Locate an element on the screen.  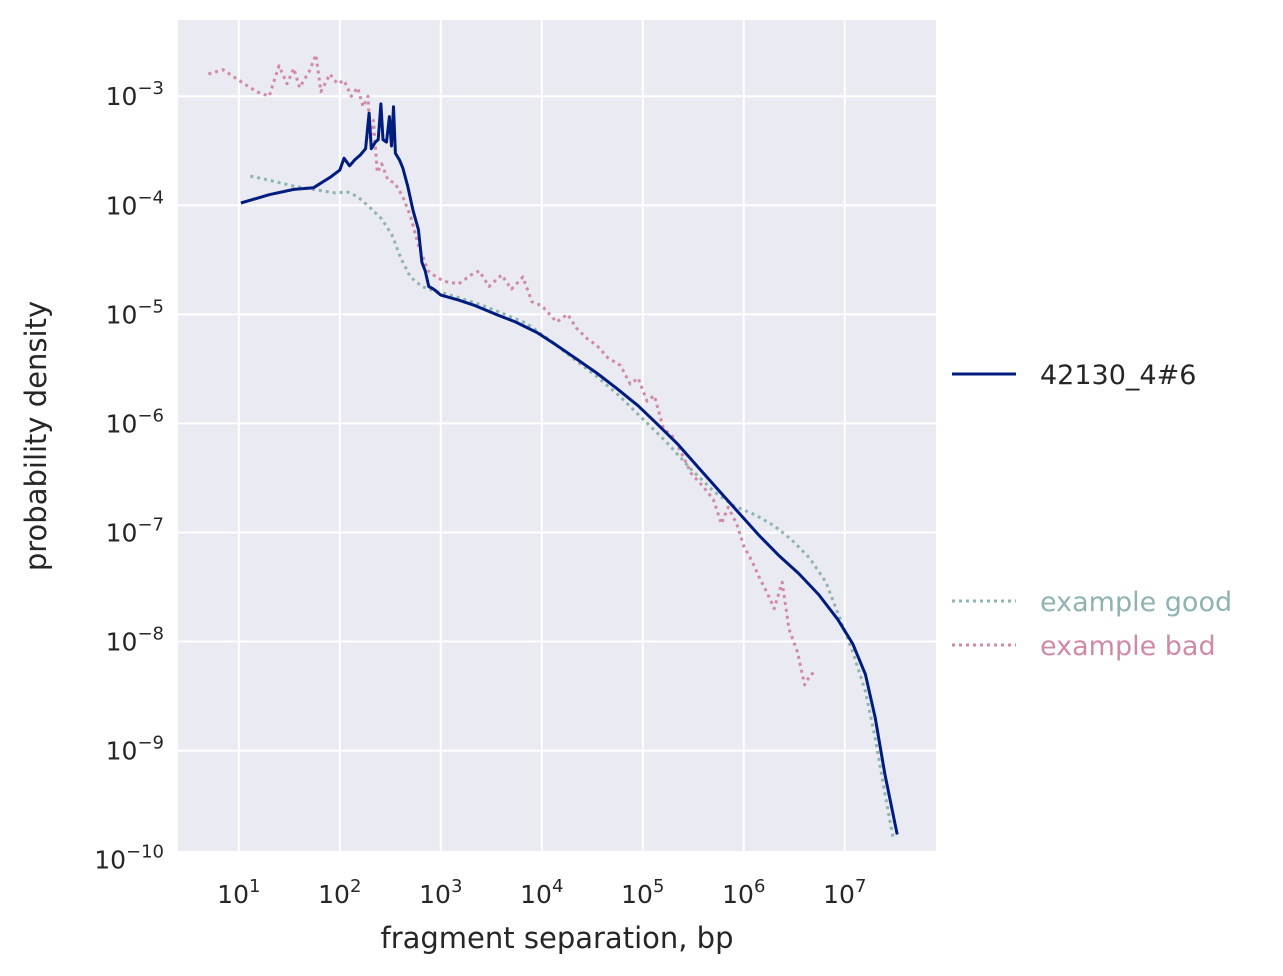
y-tick-label: 10⁻⁶ is located at coordinates (135, 421).